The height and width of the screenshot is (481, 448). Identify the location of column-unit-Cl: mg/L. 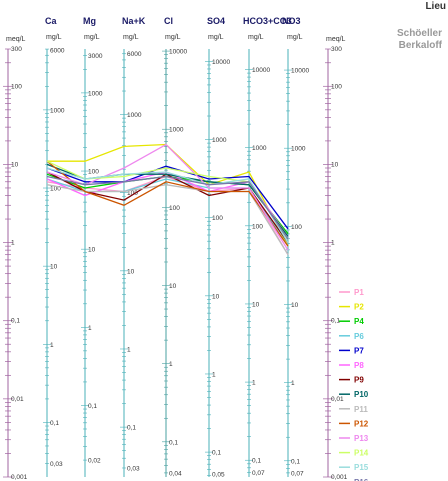
(173, 37).